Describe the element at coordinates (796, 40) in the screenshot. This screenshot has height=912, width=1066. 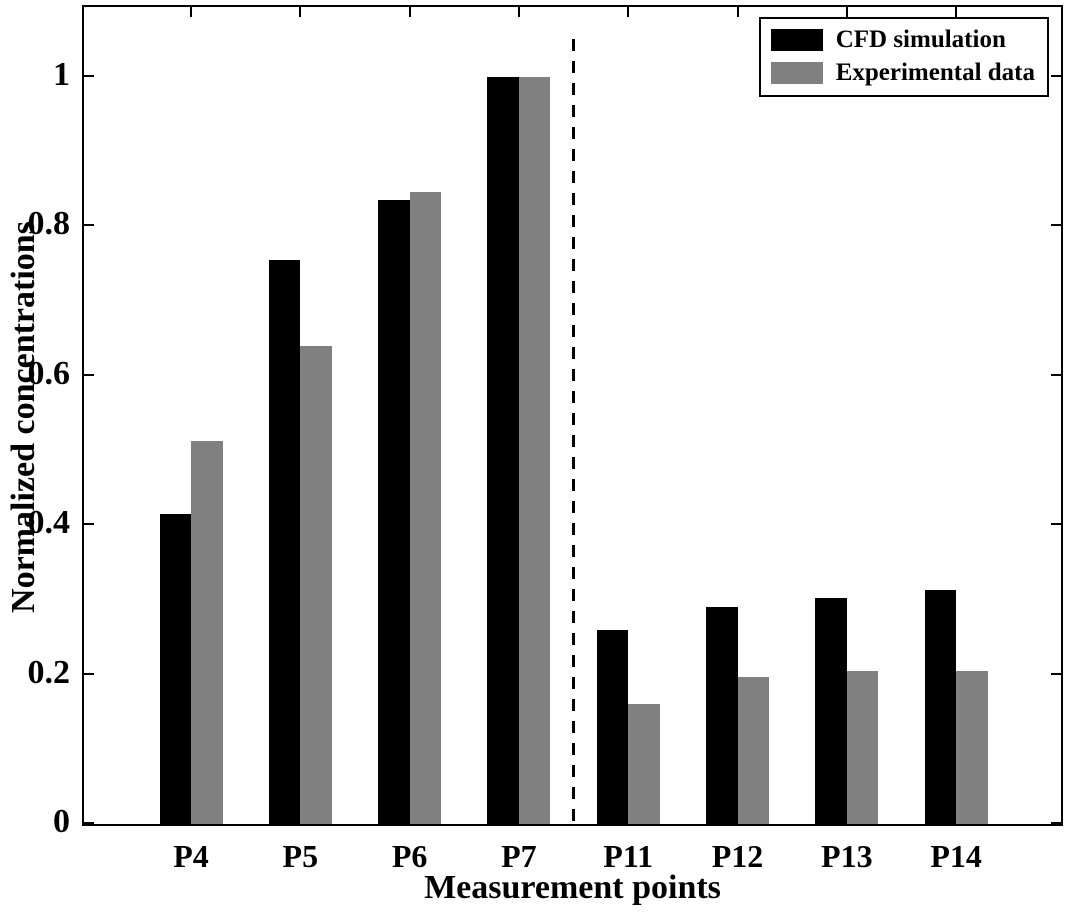
I see `legend-swatch-cfd` at that location.